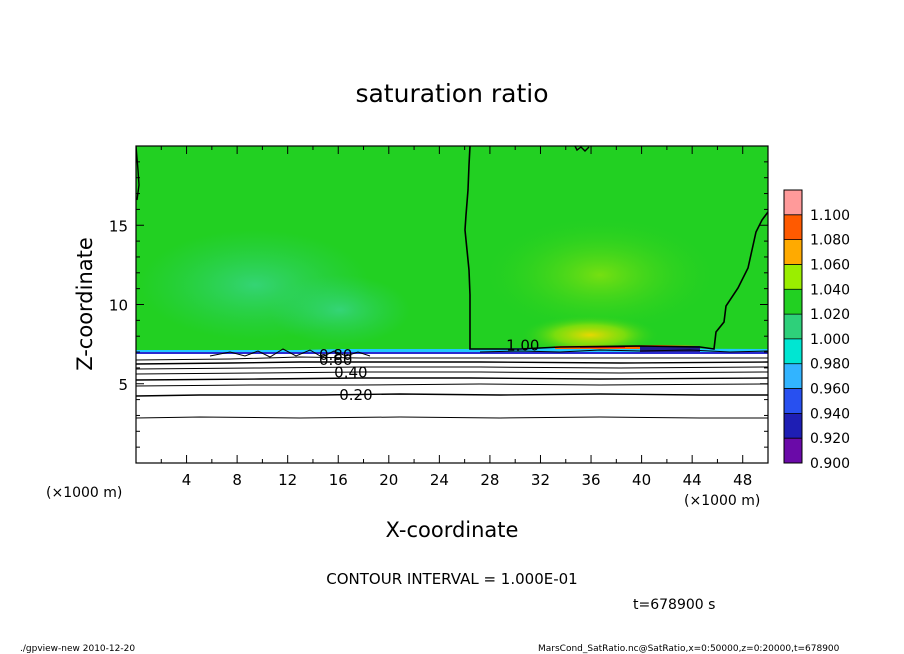 The height and width of the screenshot is (654, 904). I want to click on x-tick-label: 16, so click(338, 480).